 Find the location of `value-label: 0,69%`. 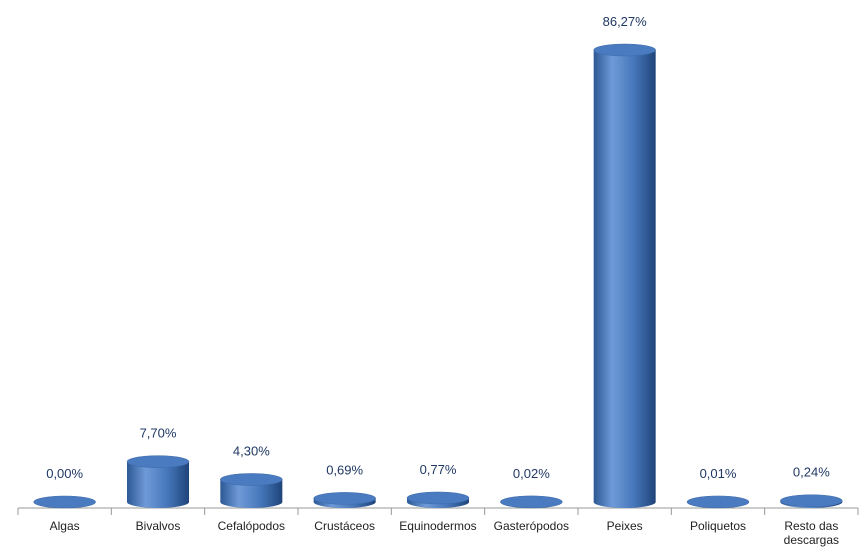

value-label: 0,69% is located at coordinates (344, 469).